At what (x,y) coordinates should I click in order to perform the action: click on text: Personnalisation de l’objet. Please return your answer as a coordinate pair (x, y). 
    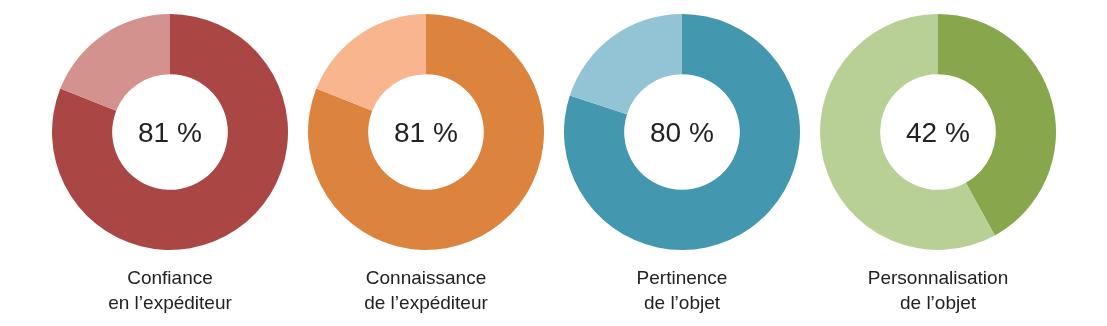
    Looking at the image, I should click on (938, 289).